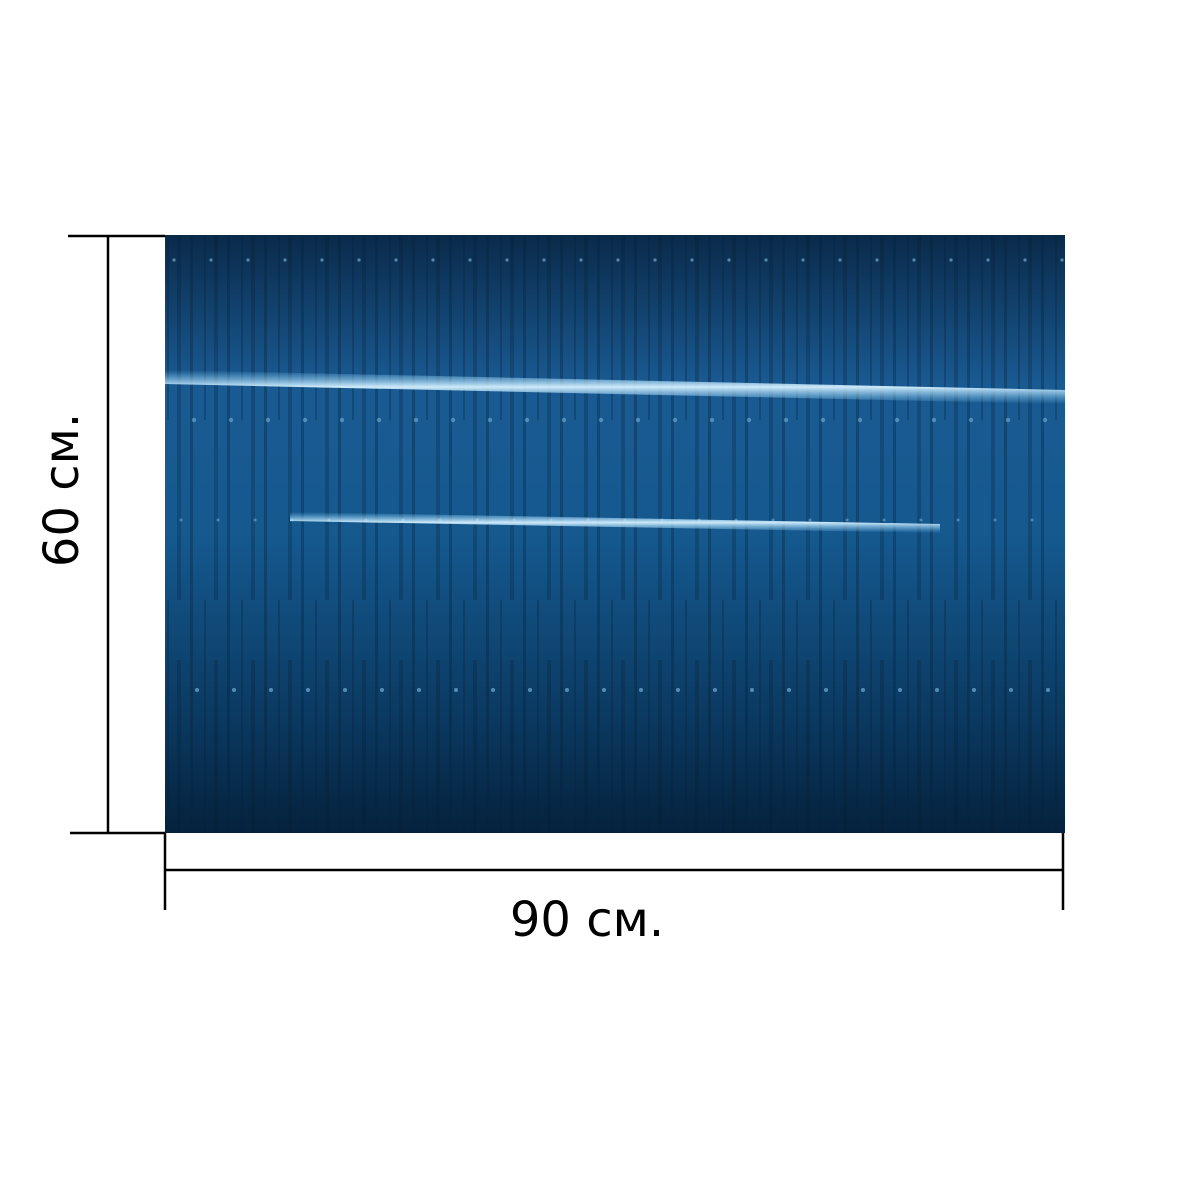 Image resolution: width=1200 pixels, height=1200 pixels. What do you see at coordinates (99, 534) in the screenshot?
I see `height-dimension: 60 см.` at bounding box center [99, 534].